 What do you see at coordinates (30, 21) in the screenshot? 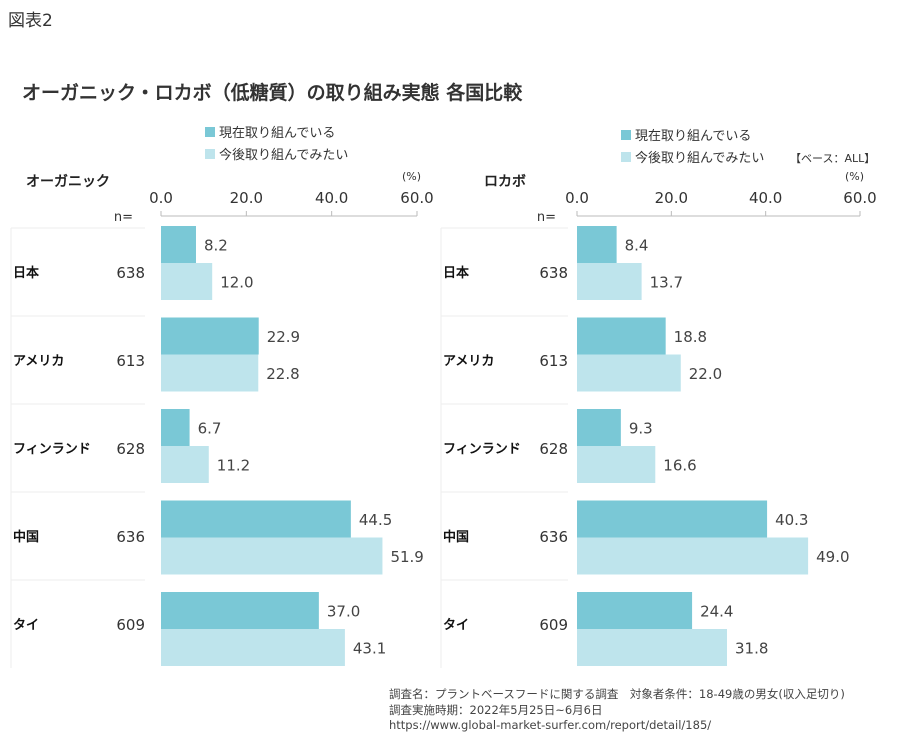
I see `figure-label: 図表2` at bounding box center [30, 21].